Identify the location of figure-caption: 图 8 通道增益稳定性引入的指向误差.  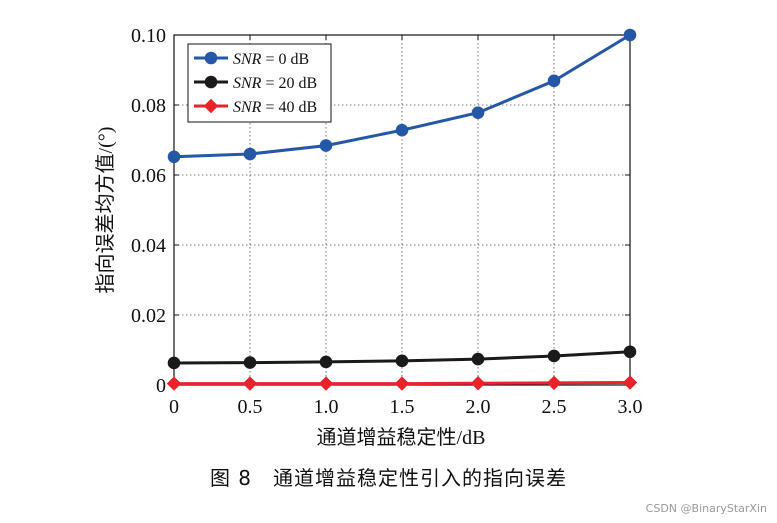
(388, 478).